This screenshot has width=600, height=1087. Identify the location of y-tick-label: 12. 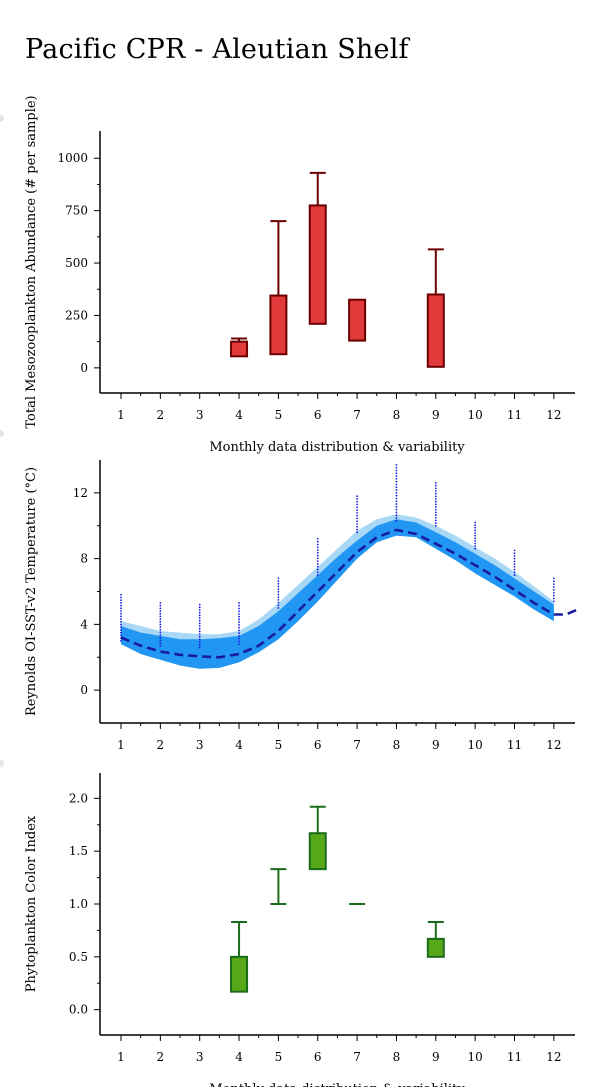
(80, 493).